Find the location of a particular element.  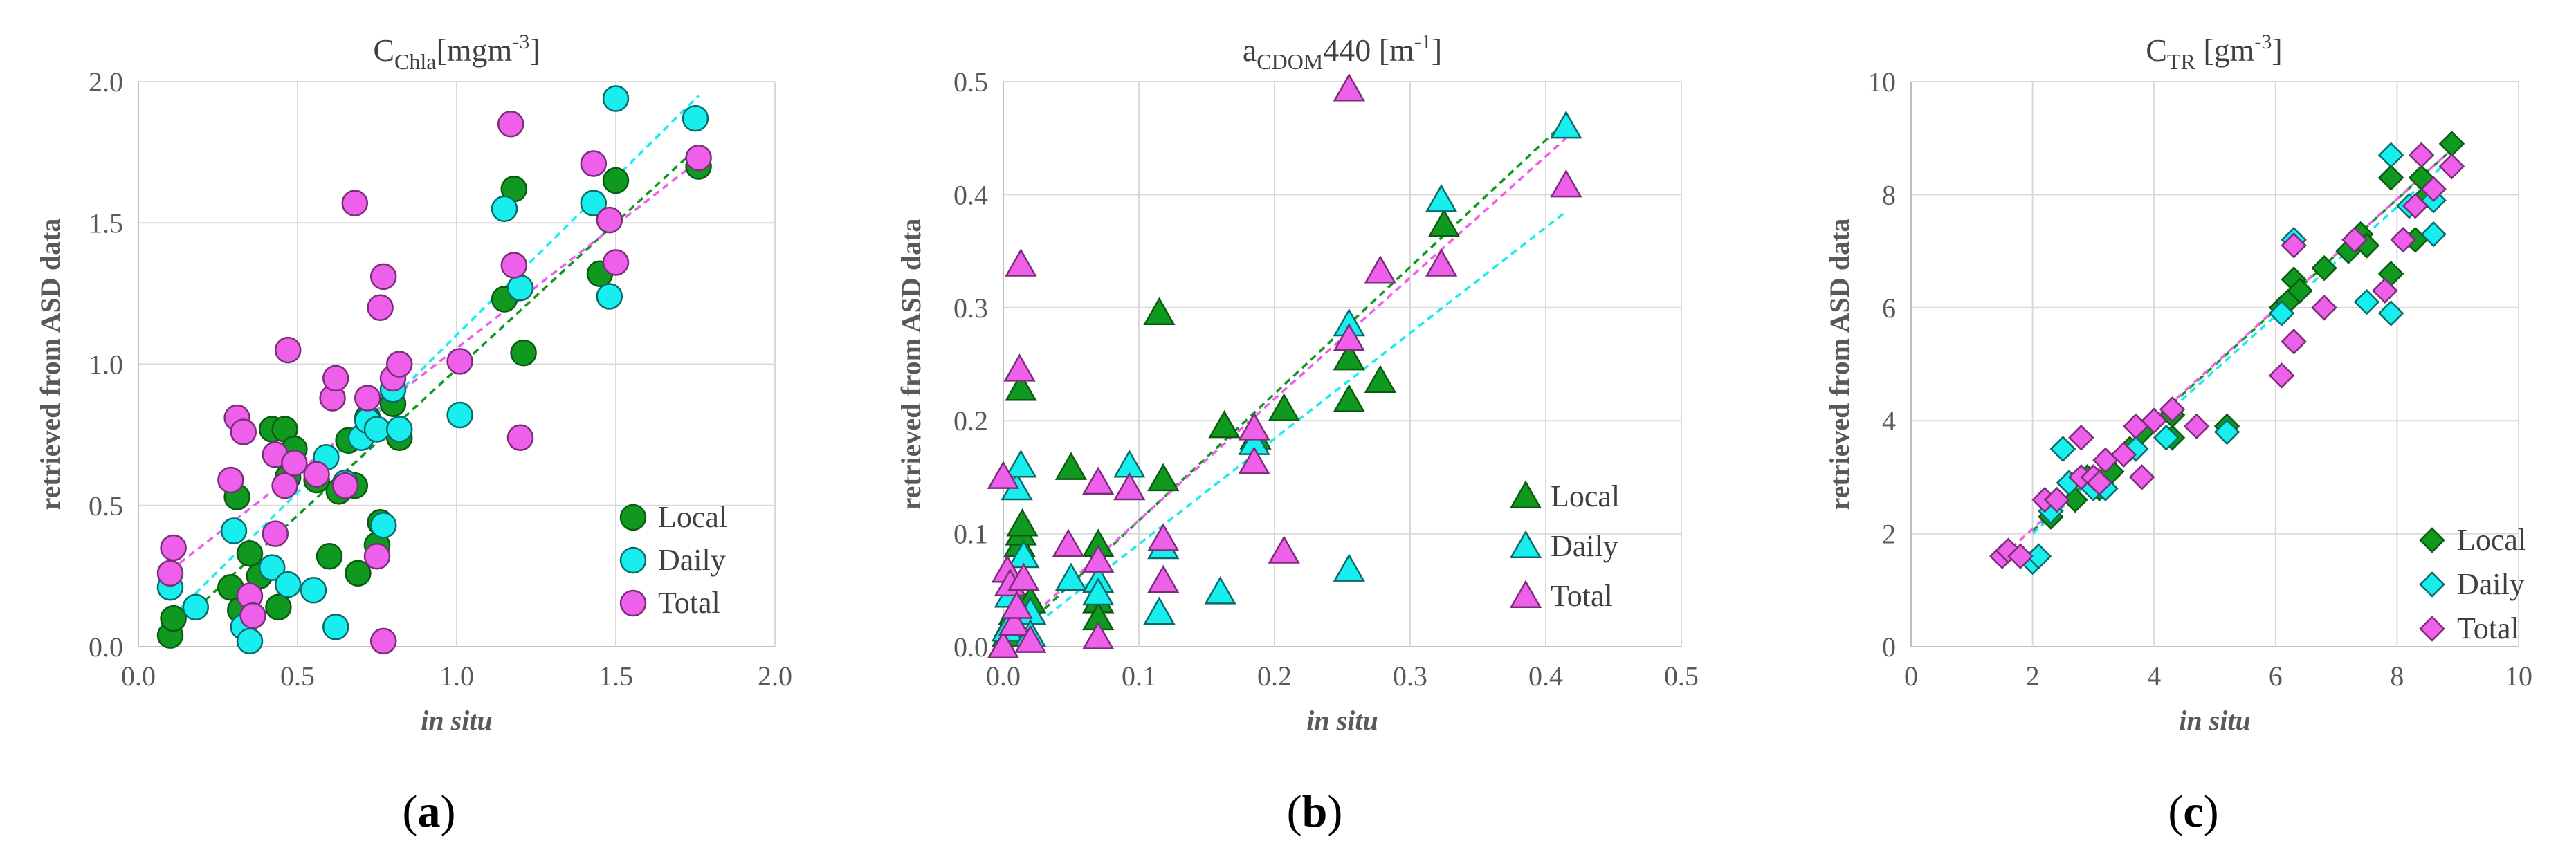

series-total is located at coordinates (434, 383).